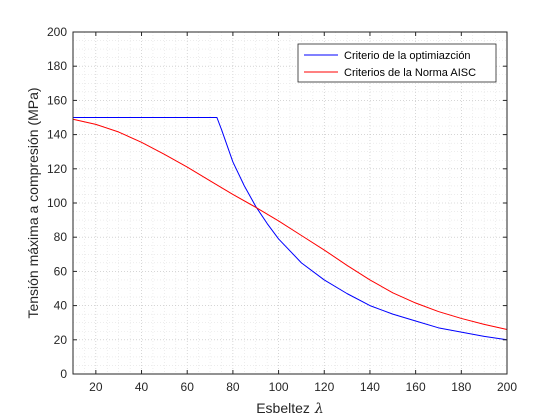 This screenshot has height=420, width=560. What do you see at coordinates (96, 387) in the screenshot?
I see `x-tick-label: 20` at bounding box center [96, 387].